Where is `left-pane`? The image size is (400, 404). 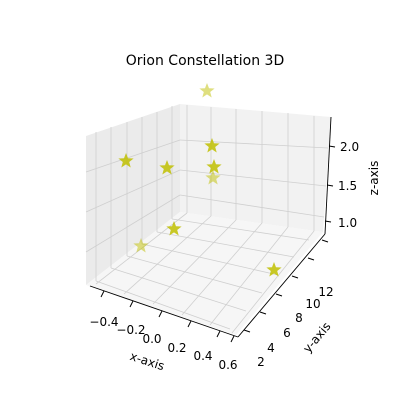 left-pane is located at coordinates (133, 194).